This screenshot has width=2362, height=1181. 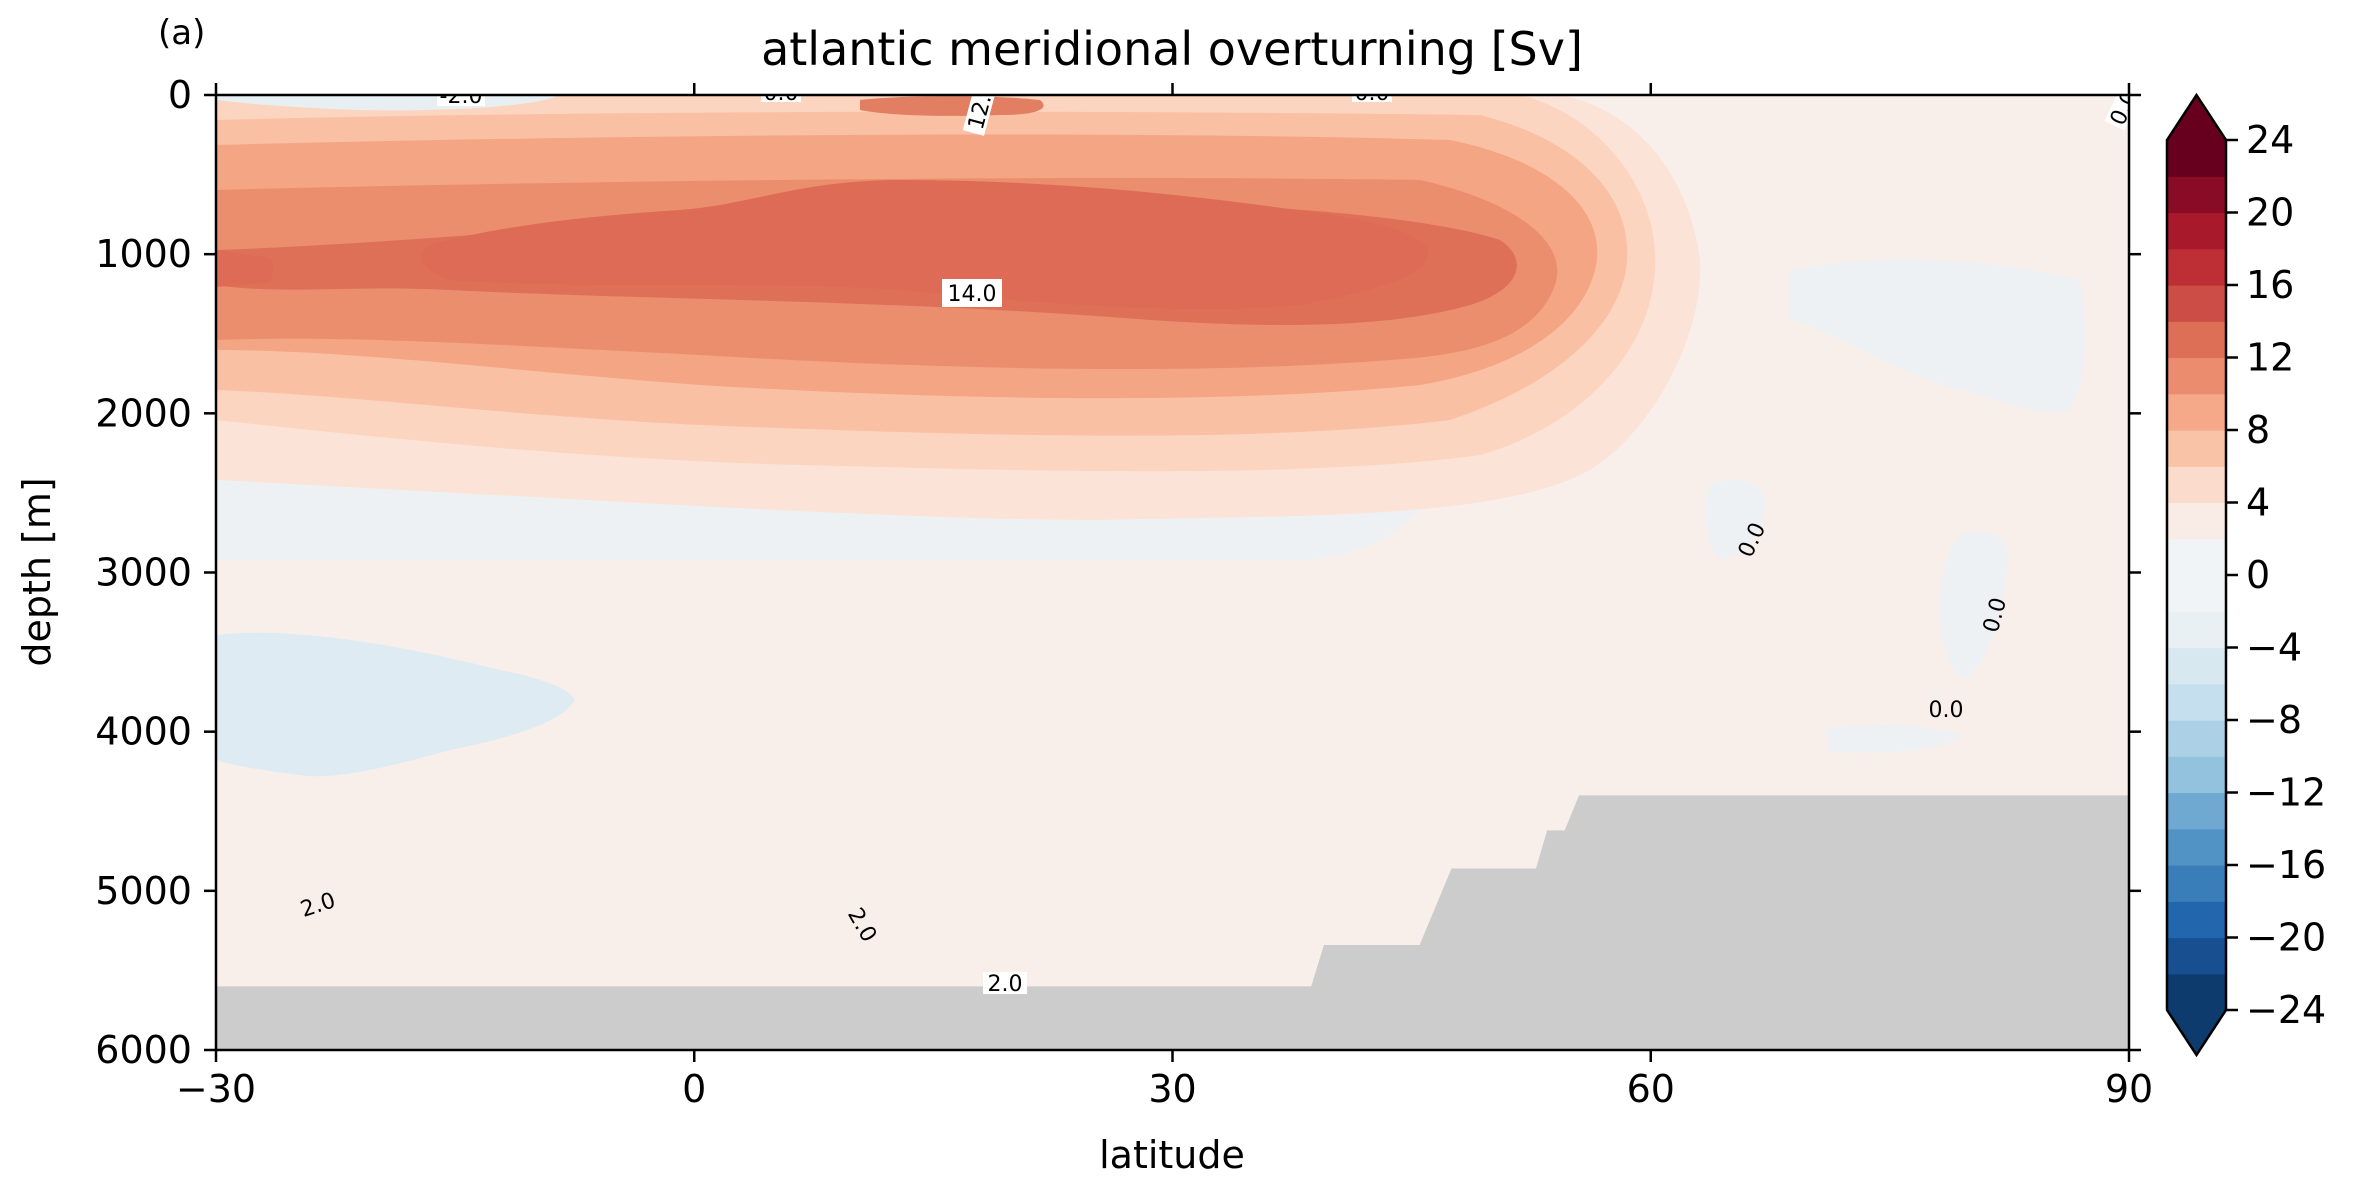 I want to click on colorbar-tick-label: −16, so click(x=2286, y=865).